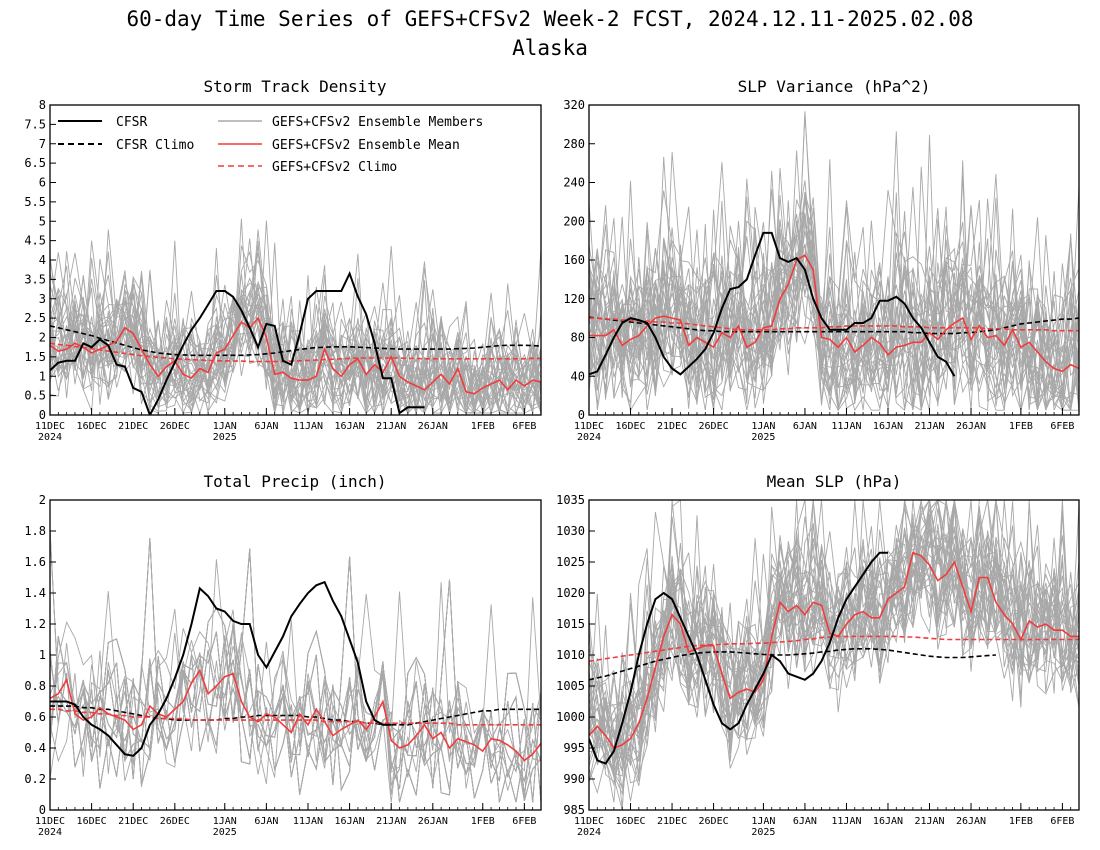  I want to click on y-tick-label: 2, so click(42, 500).